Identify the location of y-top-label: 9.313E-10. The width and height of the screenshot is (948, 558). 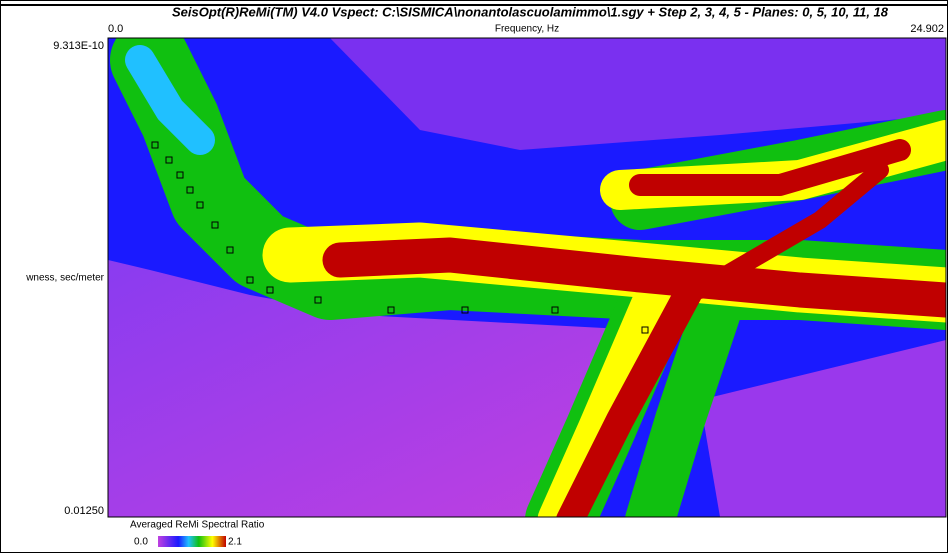
(78, 46).